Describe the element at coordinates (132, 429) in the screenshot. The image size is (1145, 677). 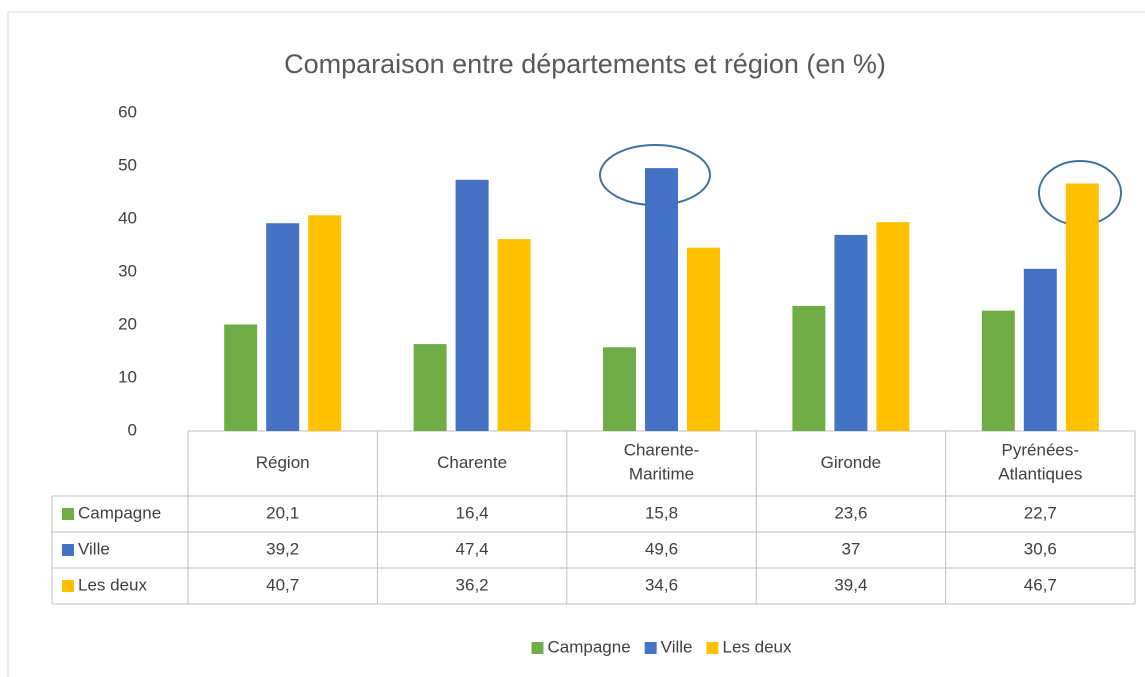
I see `y-tick-label: 0` at that location.